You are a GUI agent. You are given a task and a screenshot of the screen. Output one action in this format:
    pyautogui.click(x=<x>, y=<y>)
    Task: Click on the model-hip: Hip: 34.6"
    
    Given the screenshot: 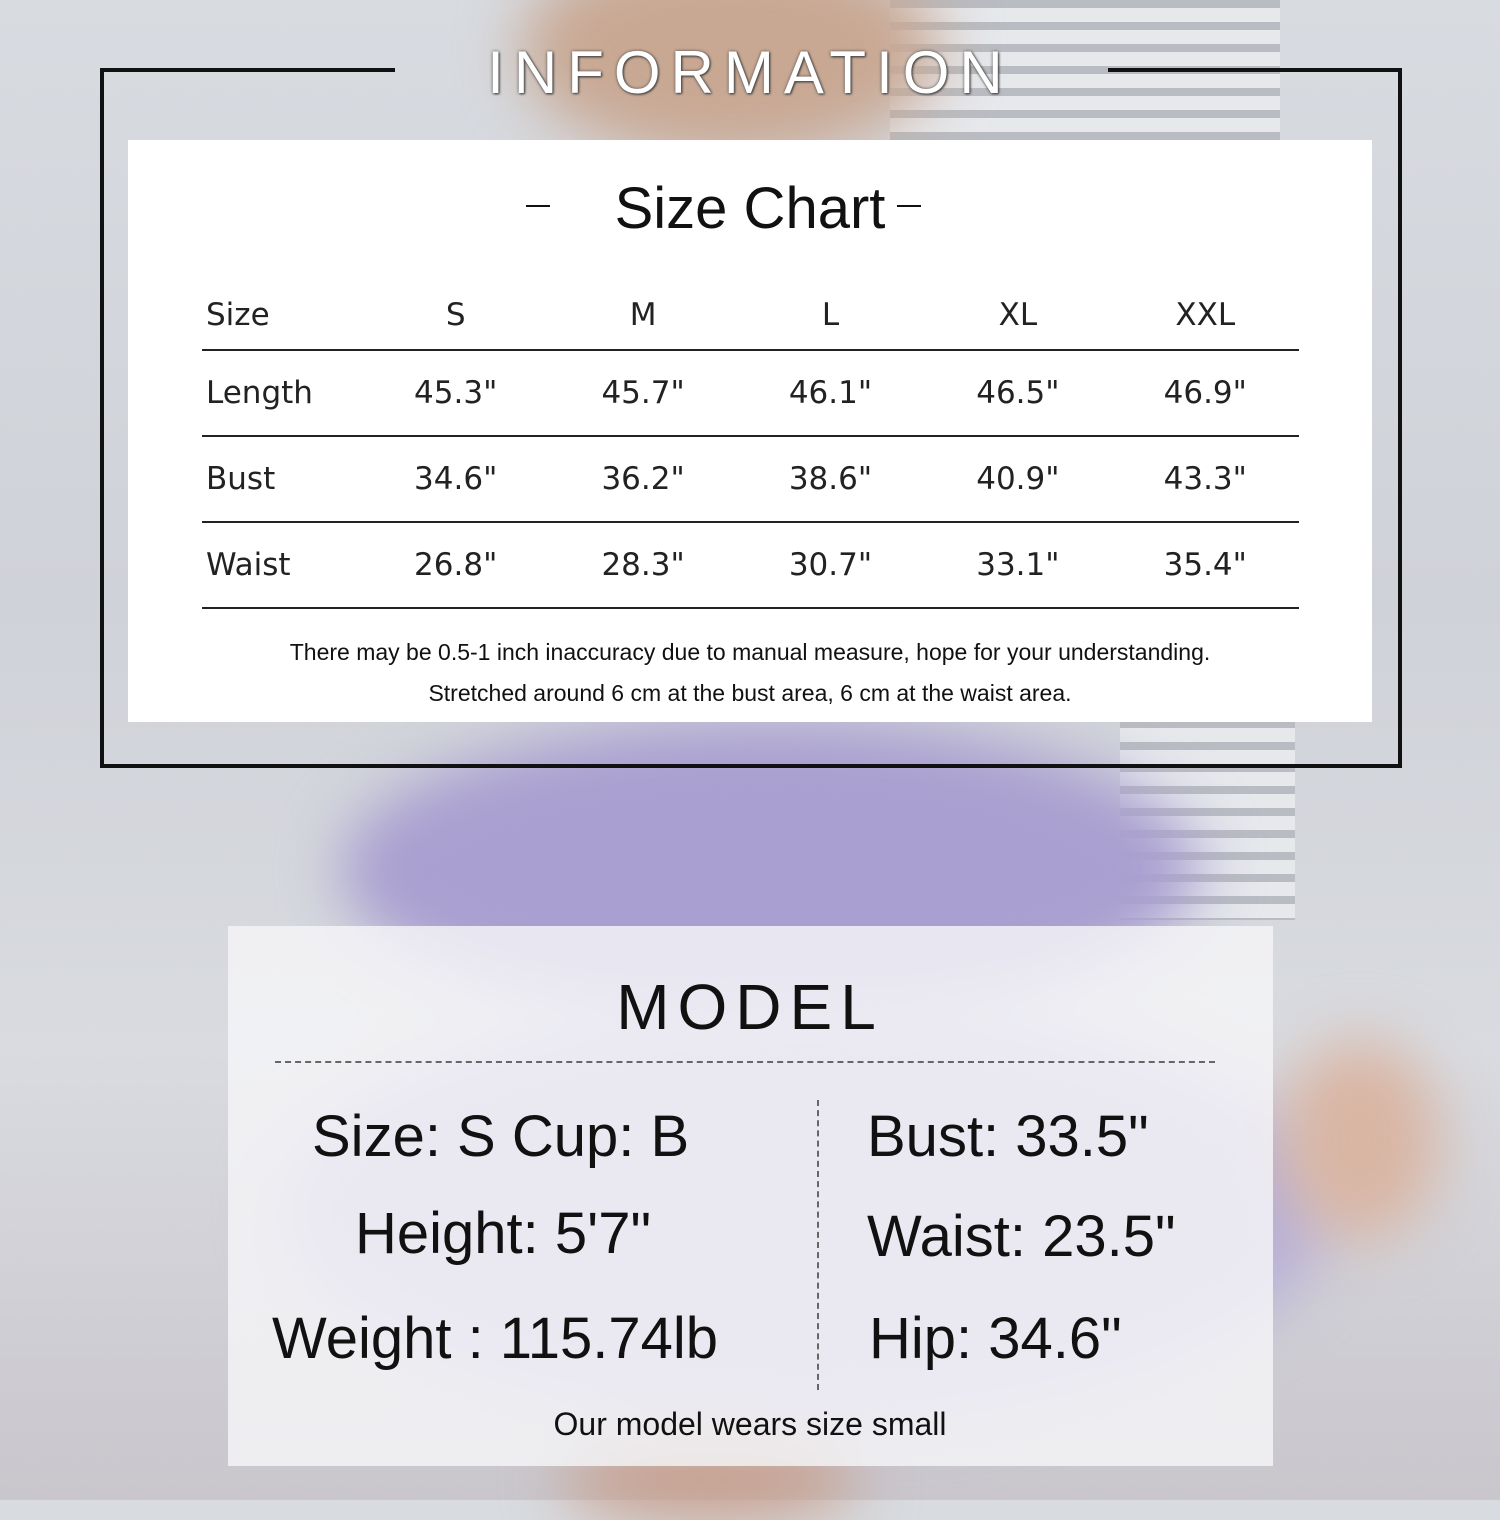 What is the action you would take?
    pyautogui.click(x=995, y=1338)
    